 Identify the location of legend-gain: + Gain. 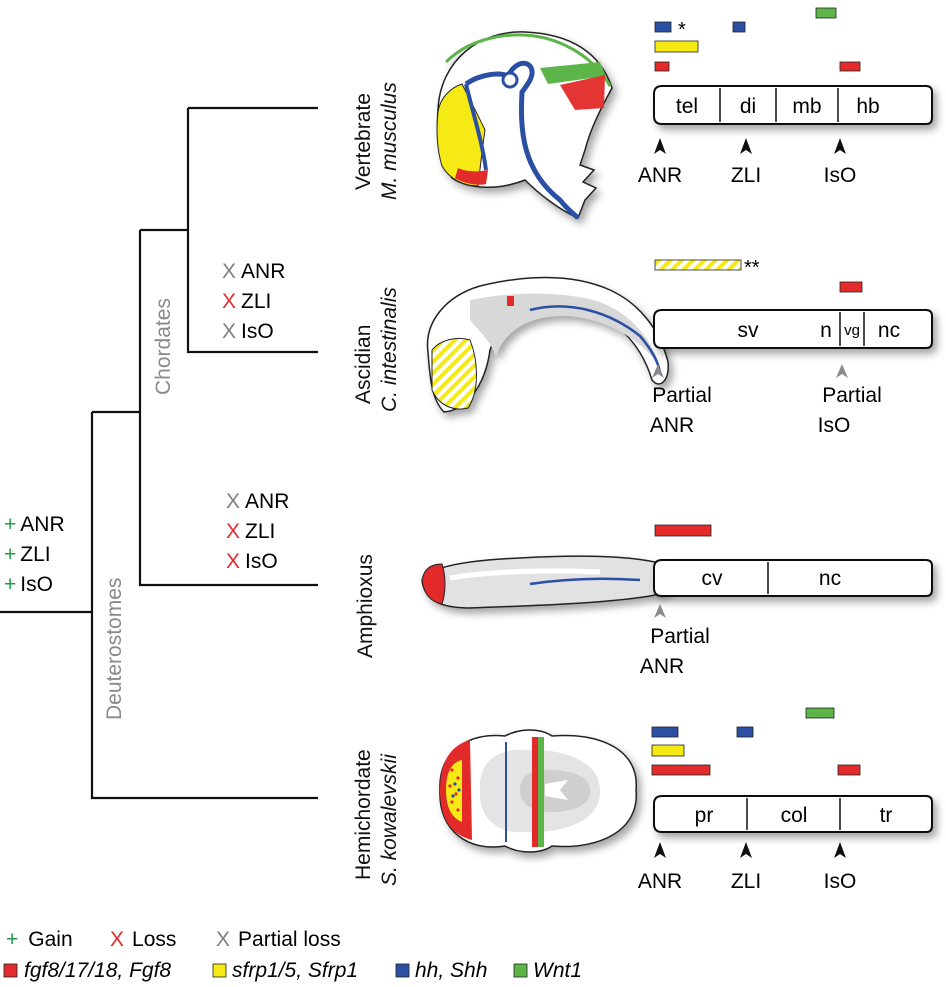
(39, 939).